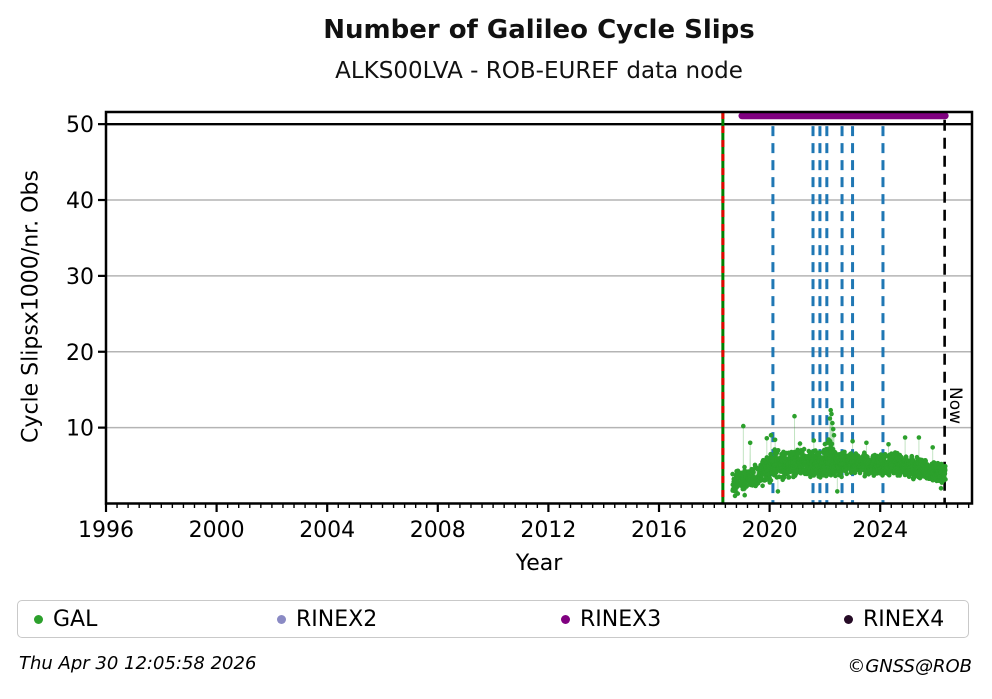 The height and width of the screenshot is (699, 992). What do you see at coordinates (337, 619) in the screenshot?
I see `legend-label-rinex2: RINEX2` at bounding box center [337, 619].